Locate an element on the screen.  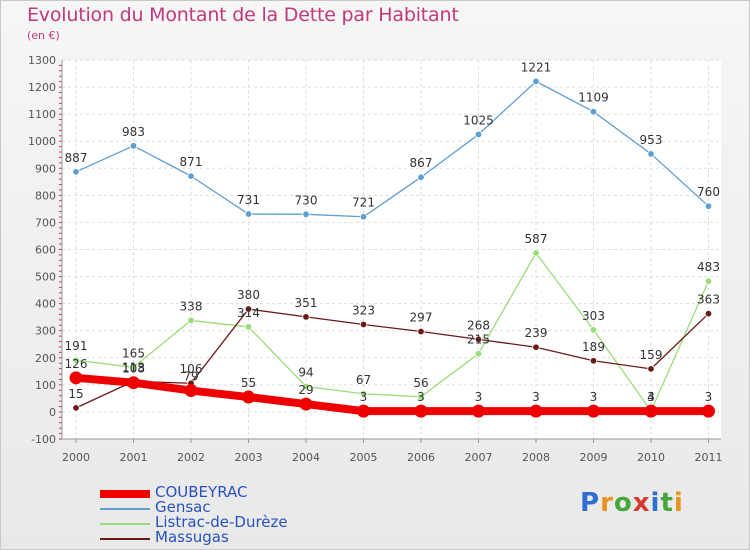
y-tick-label: -100 is located at coordinates (43, 439).